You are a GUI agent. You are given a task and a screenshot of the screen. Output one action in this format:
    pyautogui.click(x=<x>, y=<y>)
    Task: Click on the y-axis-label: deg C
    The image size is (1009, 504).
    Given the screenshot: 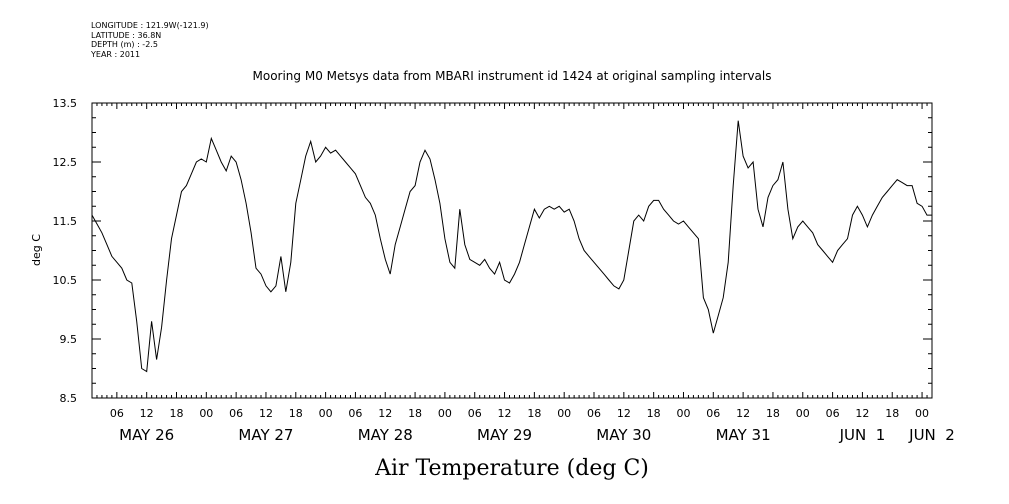 What is the action you would take?
    pyautogui.click(x=36, y=250)
    